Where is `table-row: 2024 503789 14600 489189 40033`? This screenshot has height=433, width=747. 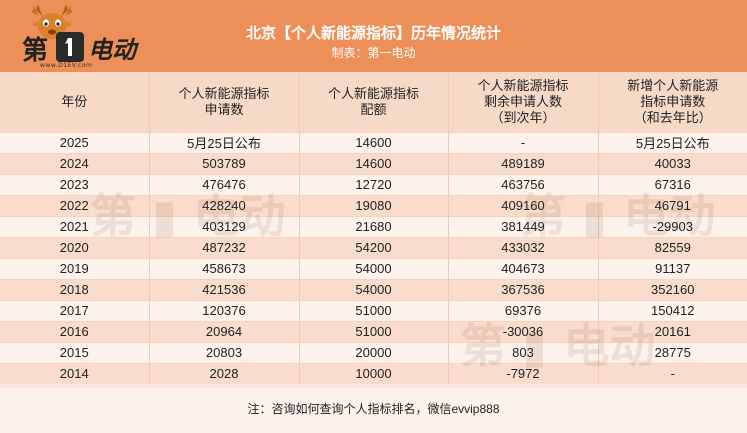
table-row: 2024 503789 14600 489189 40033 is located at coordinates (373, 163).